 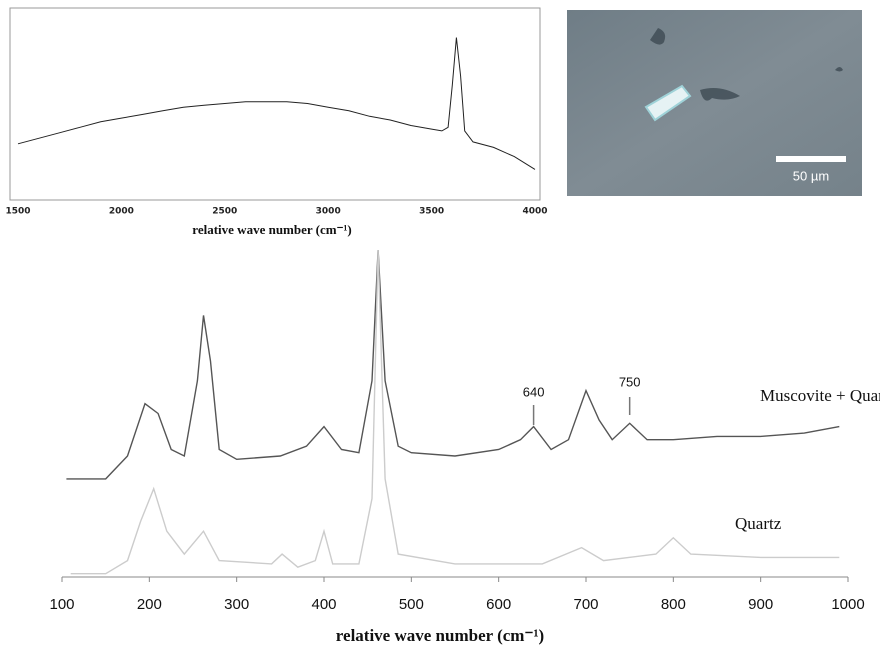 What do you see at coordinates (236, 604) in the screenshot?
I see `x-tick-label: 300` at bounding box center [236, 604].